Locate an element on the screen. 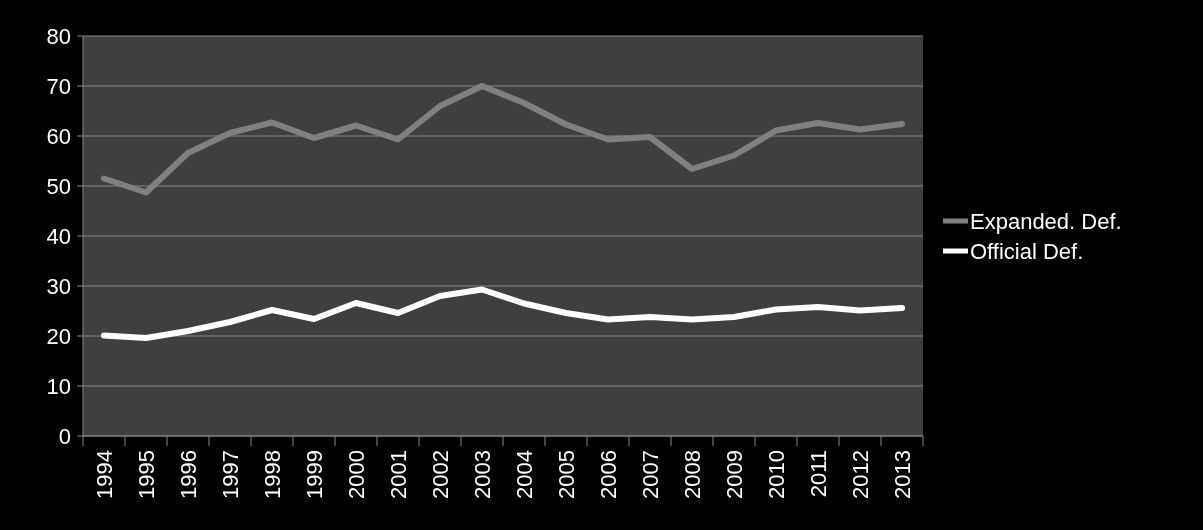 The image size is (1203, 530). y-tick-label: 80 is located at coordinates (58, 36).